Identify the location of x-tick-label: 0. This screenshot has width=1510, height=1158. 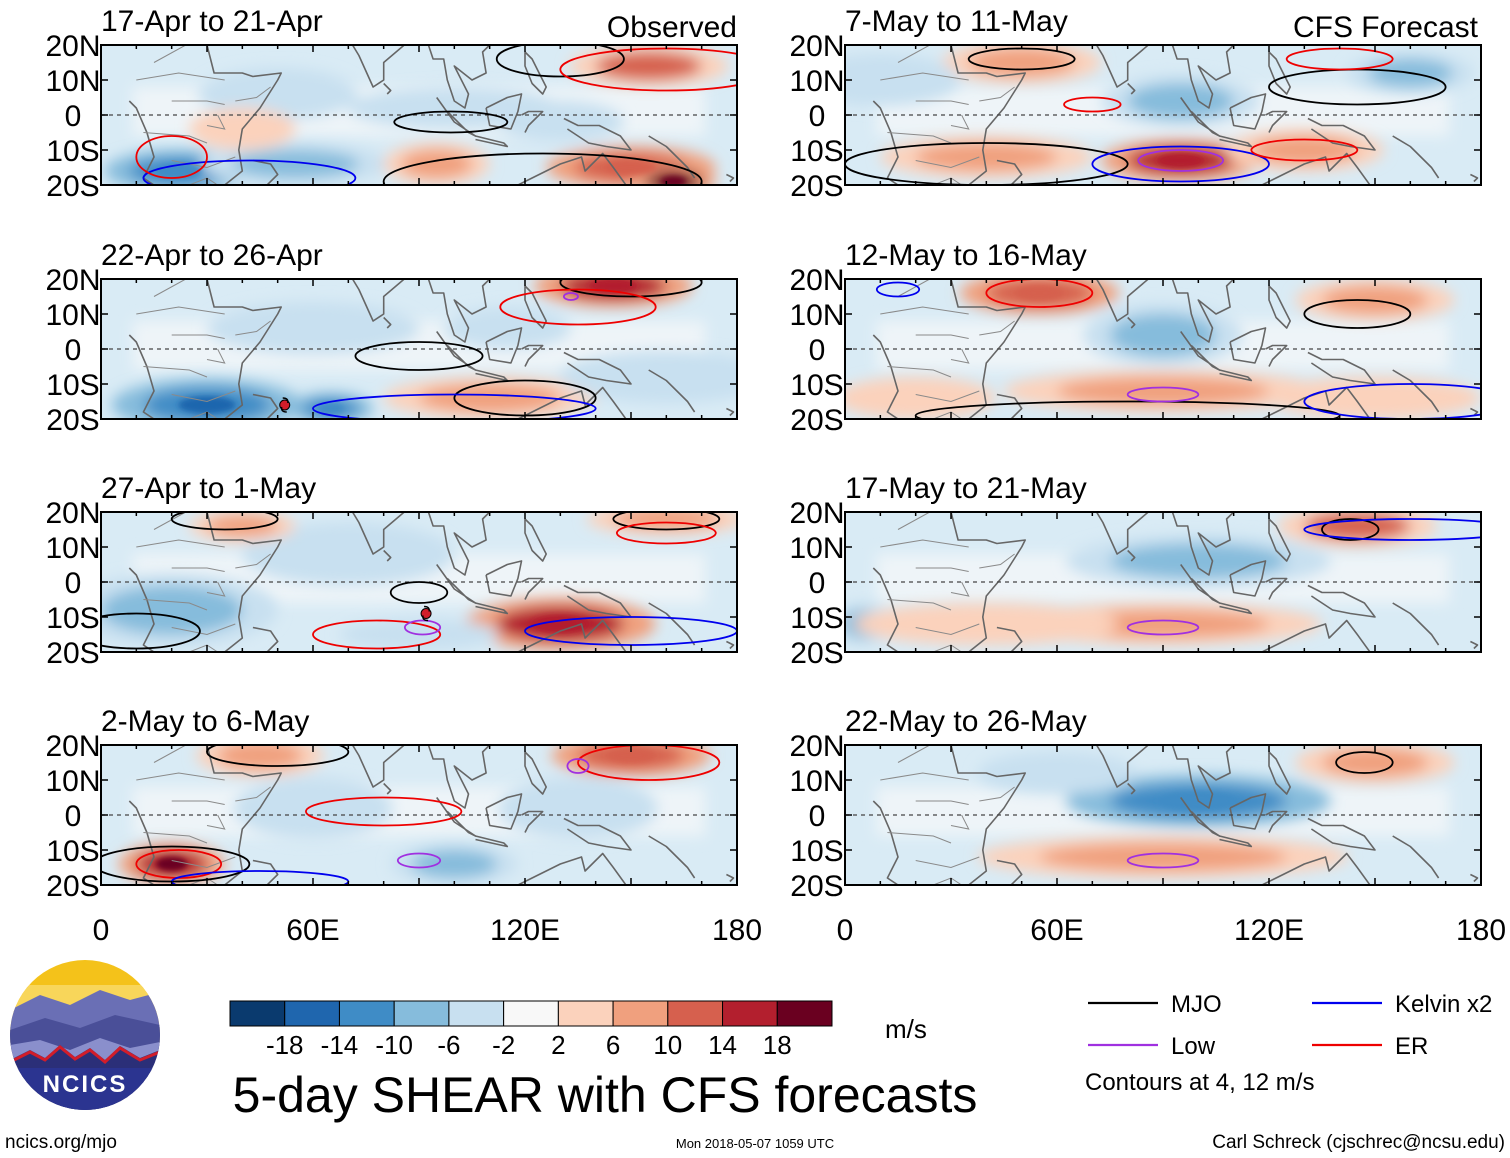
(845, 930).